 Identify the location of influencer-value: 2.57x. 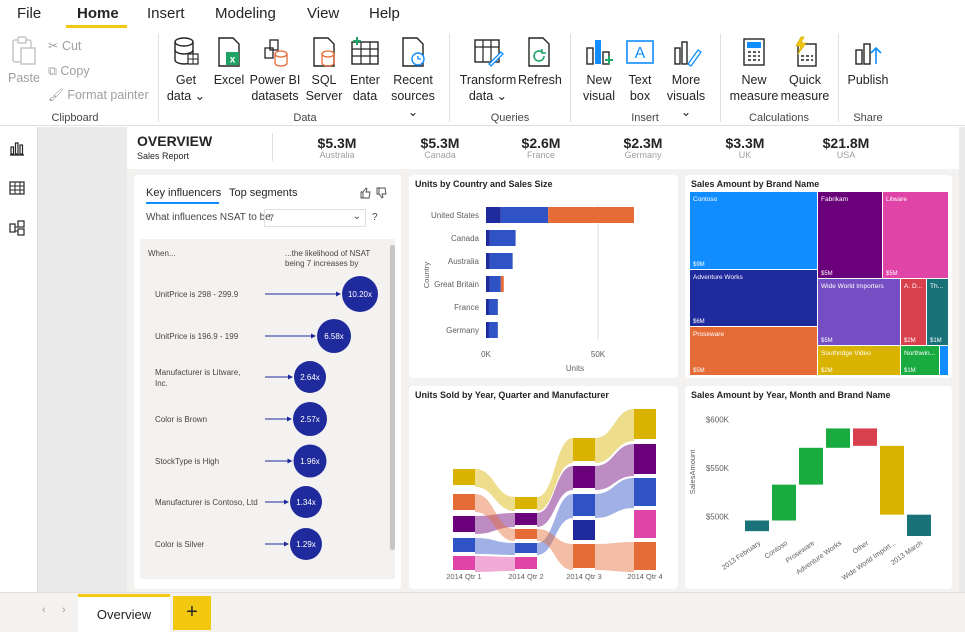
(310, 419).